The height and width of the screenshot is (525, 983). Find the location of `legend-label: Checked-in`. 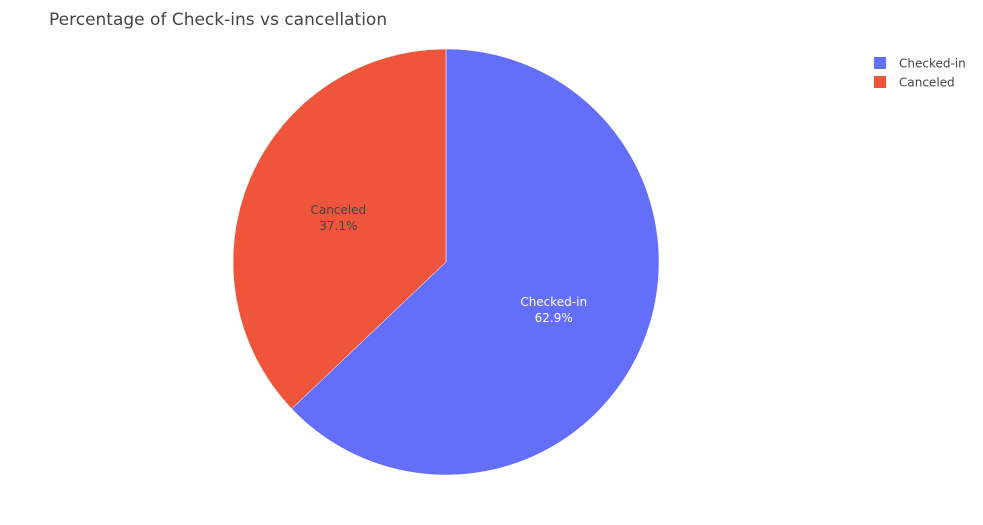

legend-label: Checked-in is located at coordinates (932, 64).